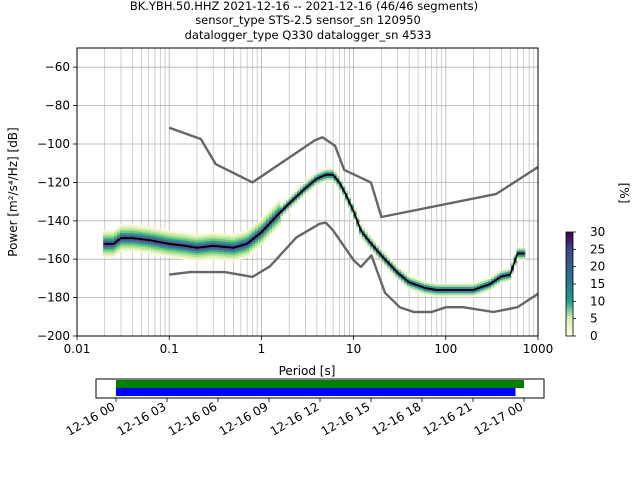 Image resolution: width=640 pixels, height=480 pixels. Describe the element at coordinates (13, 191) in the screenshot. I see `y-axis-label: Power [m²/s⁴/Hz] [dB]` at that location.